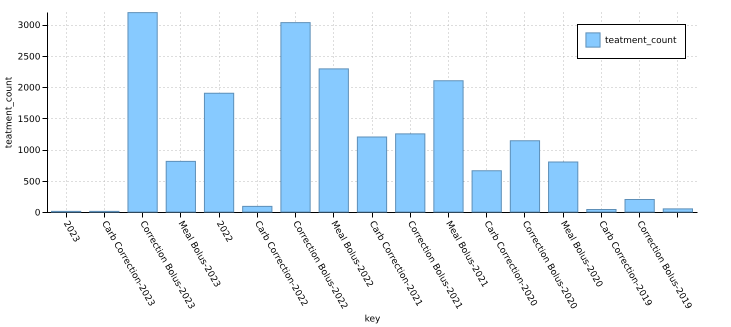  Describe the element at coordinates (373, 319) in the screenshot. I see `x-axis-title: key` at that location.